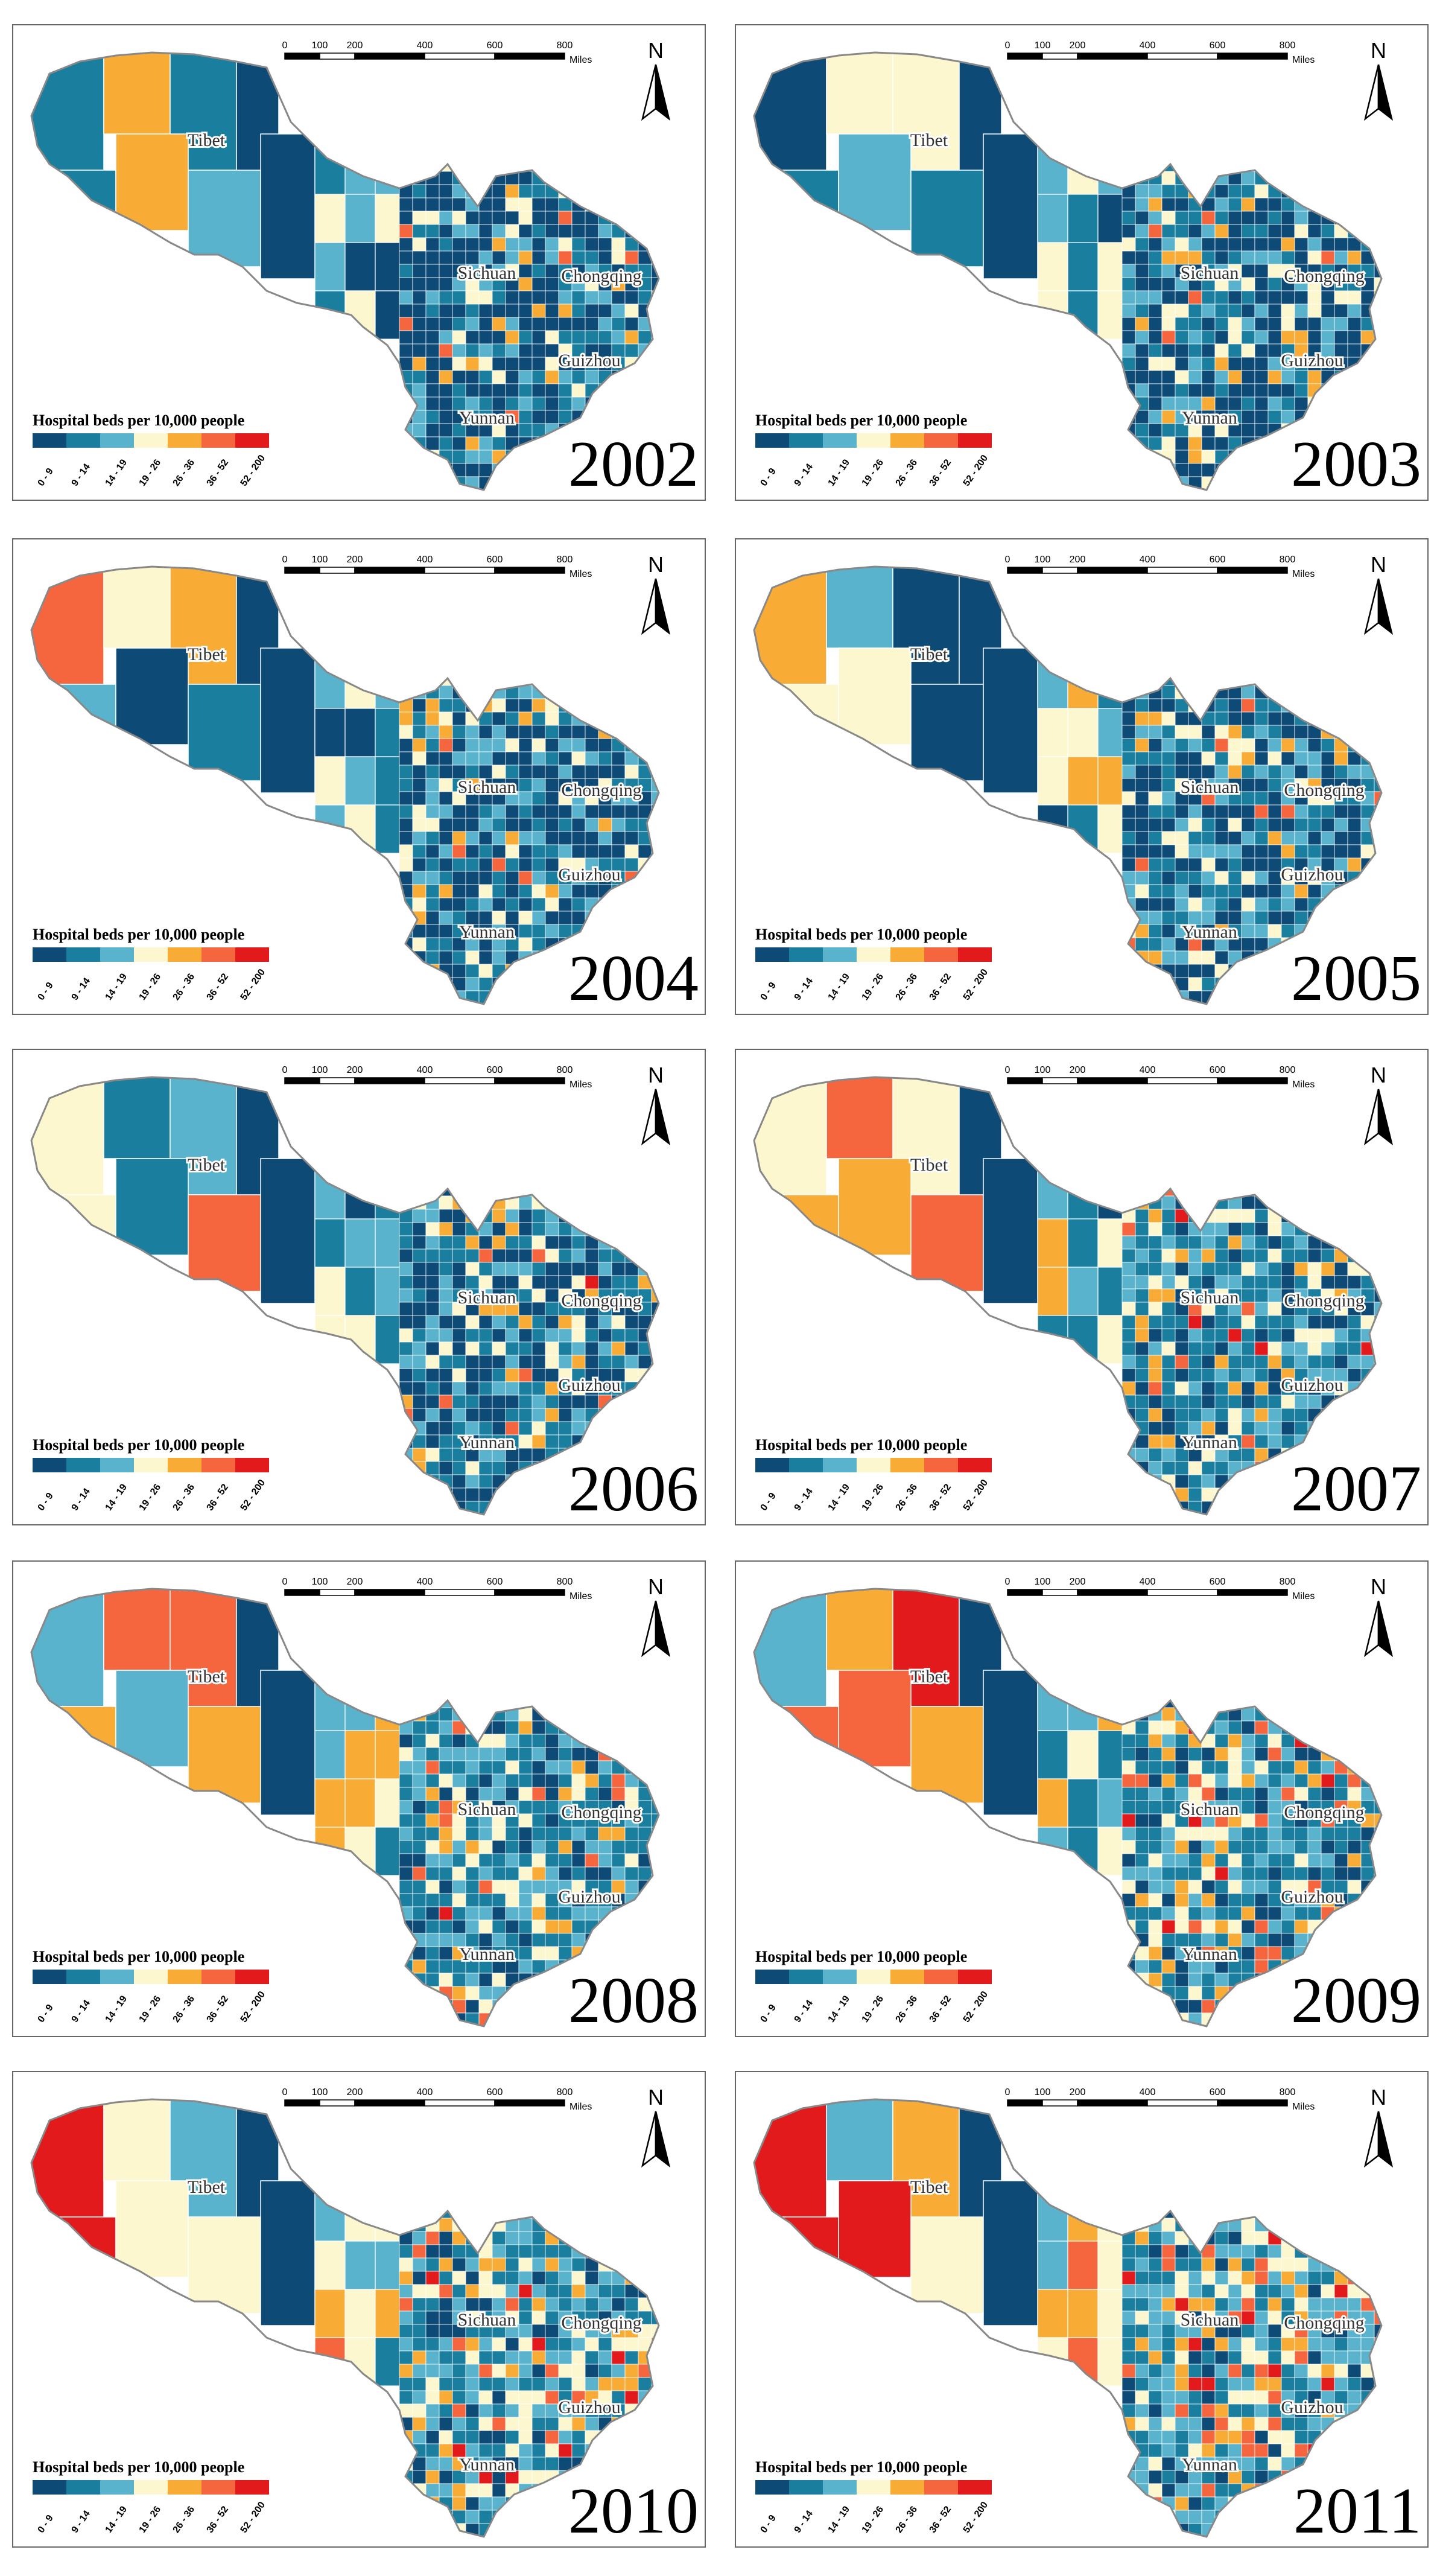 The width and height of the screenshot is (1437, 2576). What do you see at coordinates (151, 1465) in the screenshot?
I see `legend-swatches` at bounding box center [151, 1465].